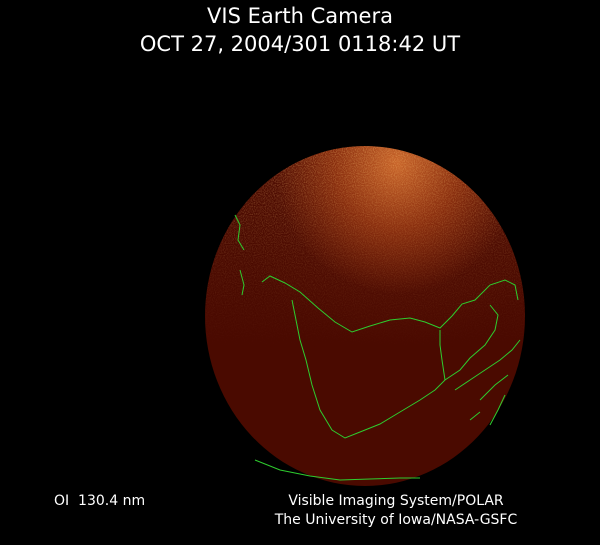  What do you see at coordinates (396, 501) in the screenshot?
I see `instrument-credit: Visible Imaging System/POLAR` at bounding box center [396, 501].